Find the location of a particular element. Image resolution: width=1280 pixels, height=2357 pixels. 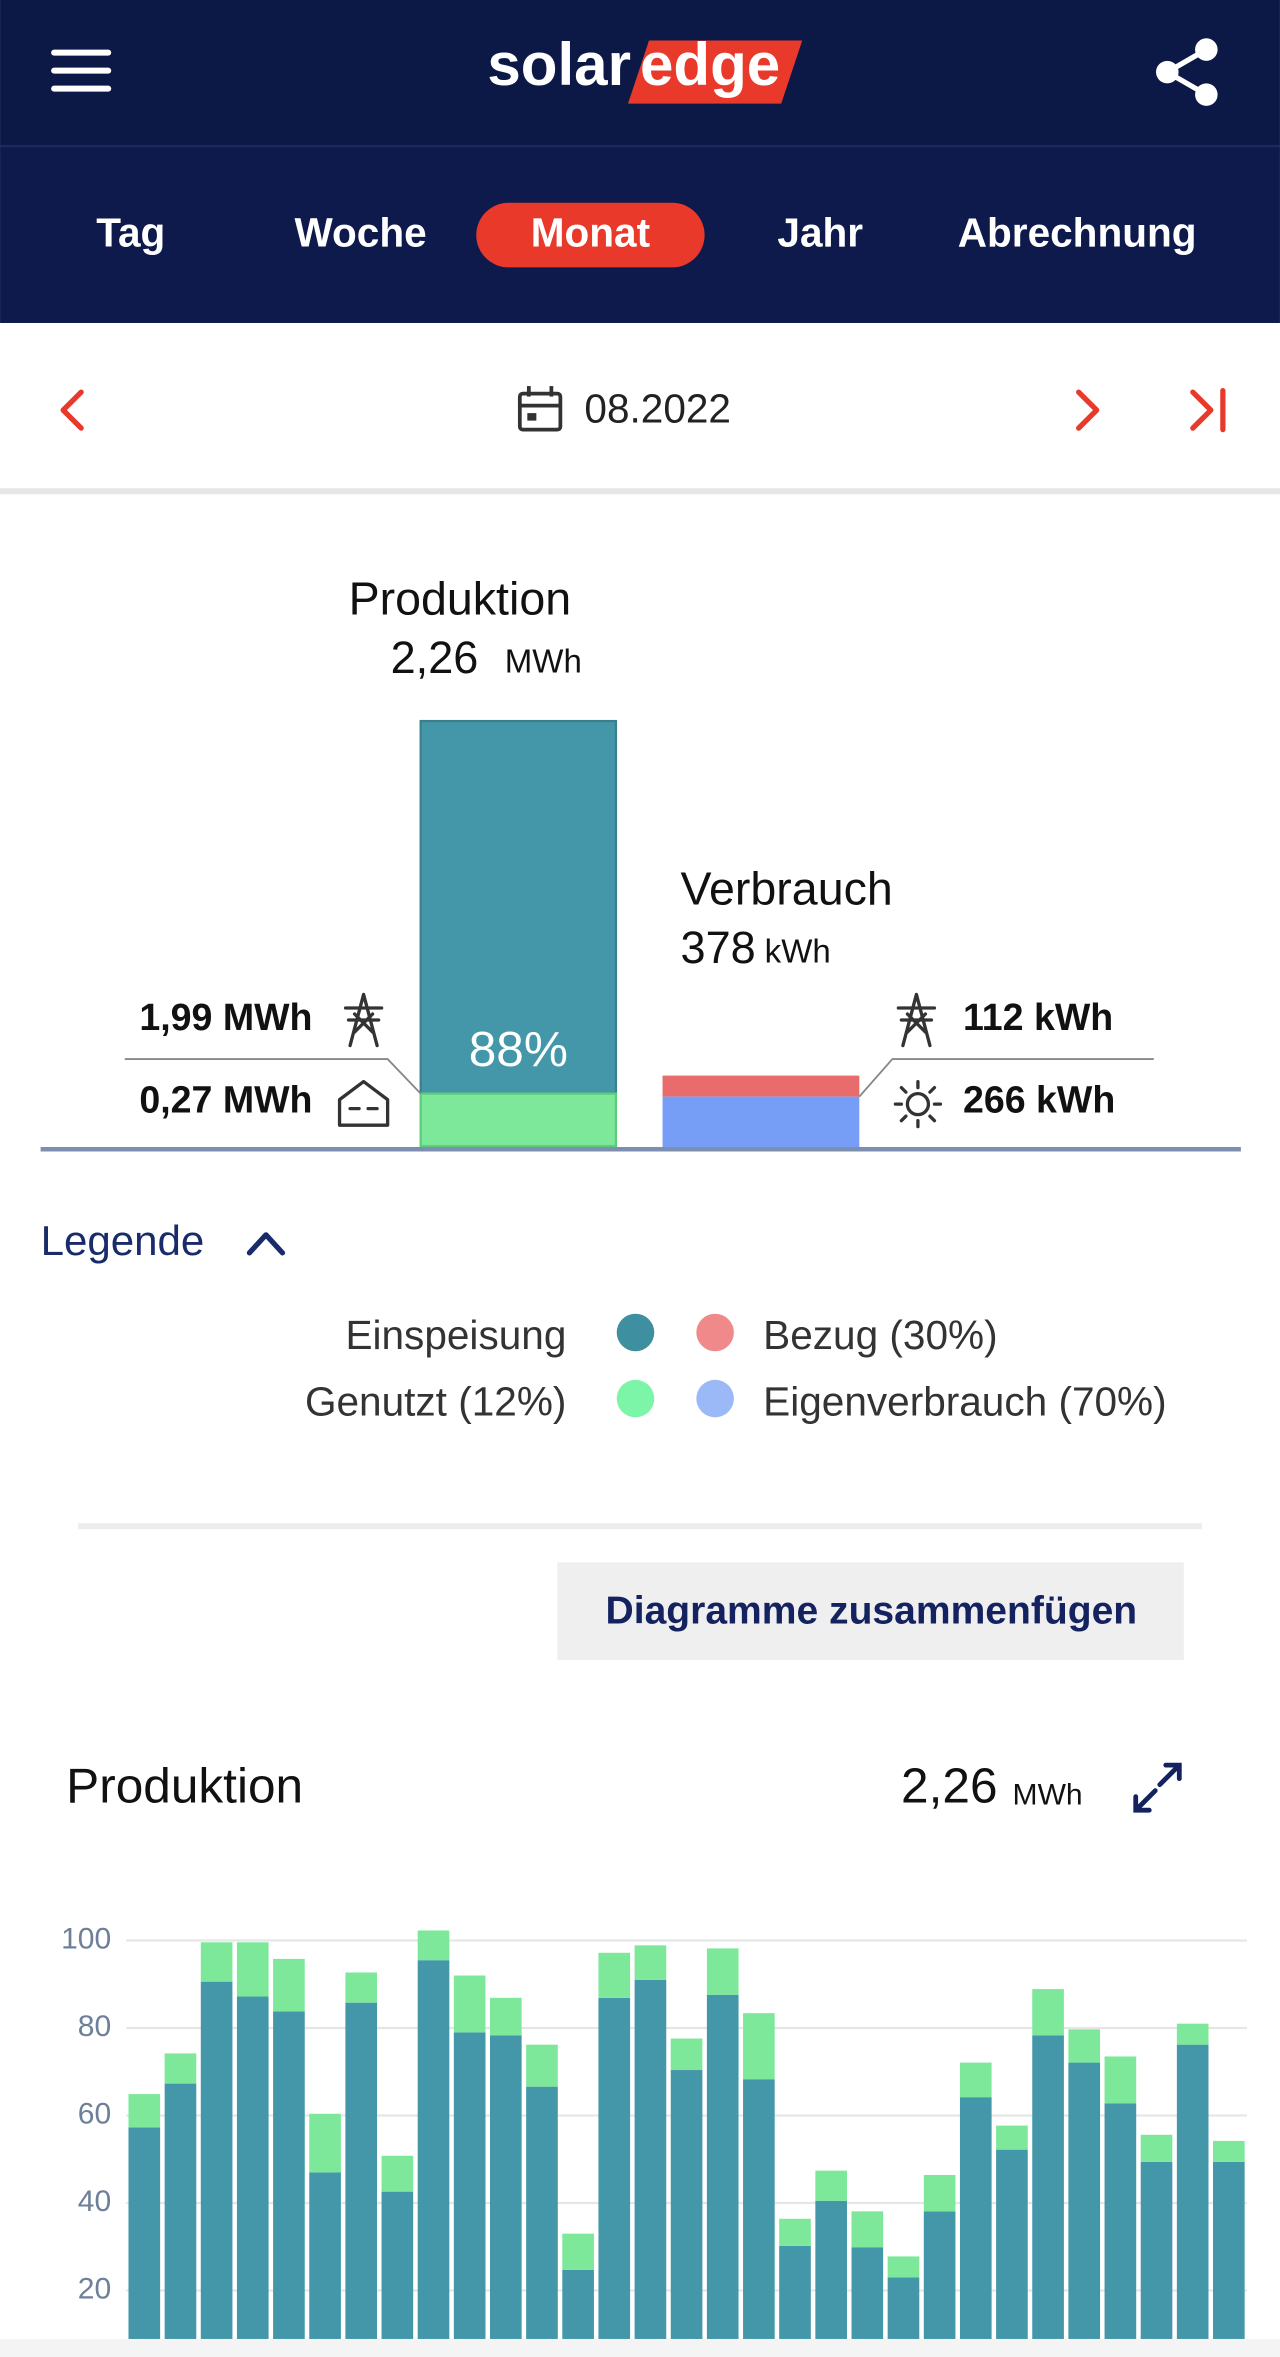

tab: Woche is located at coordinates (360, 233).